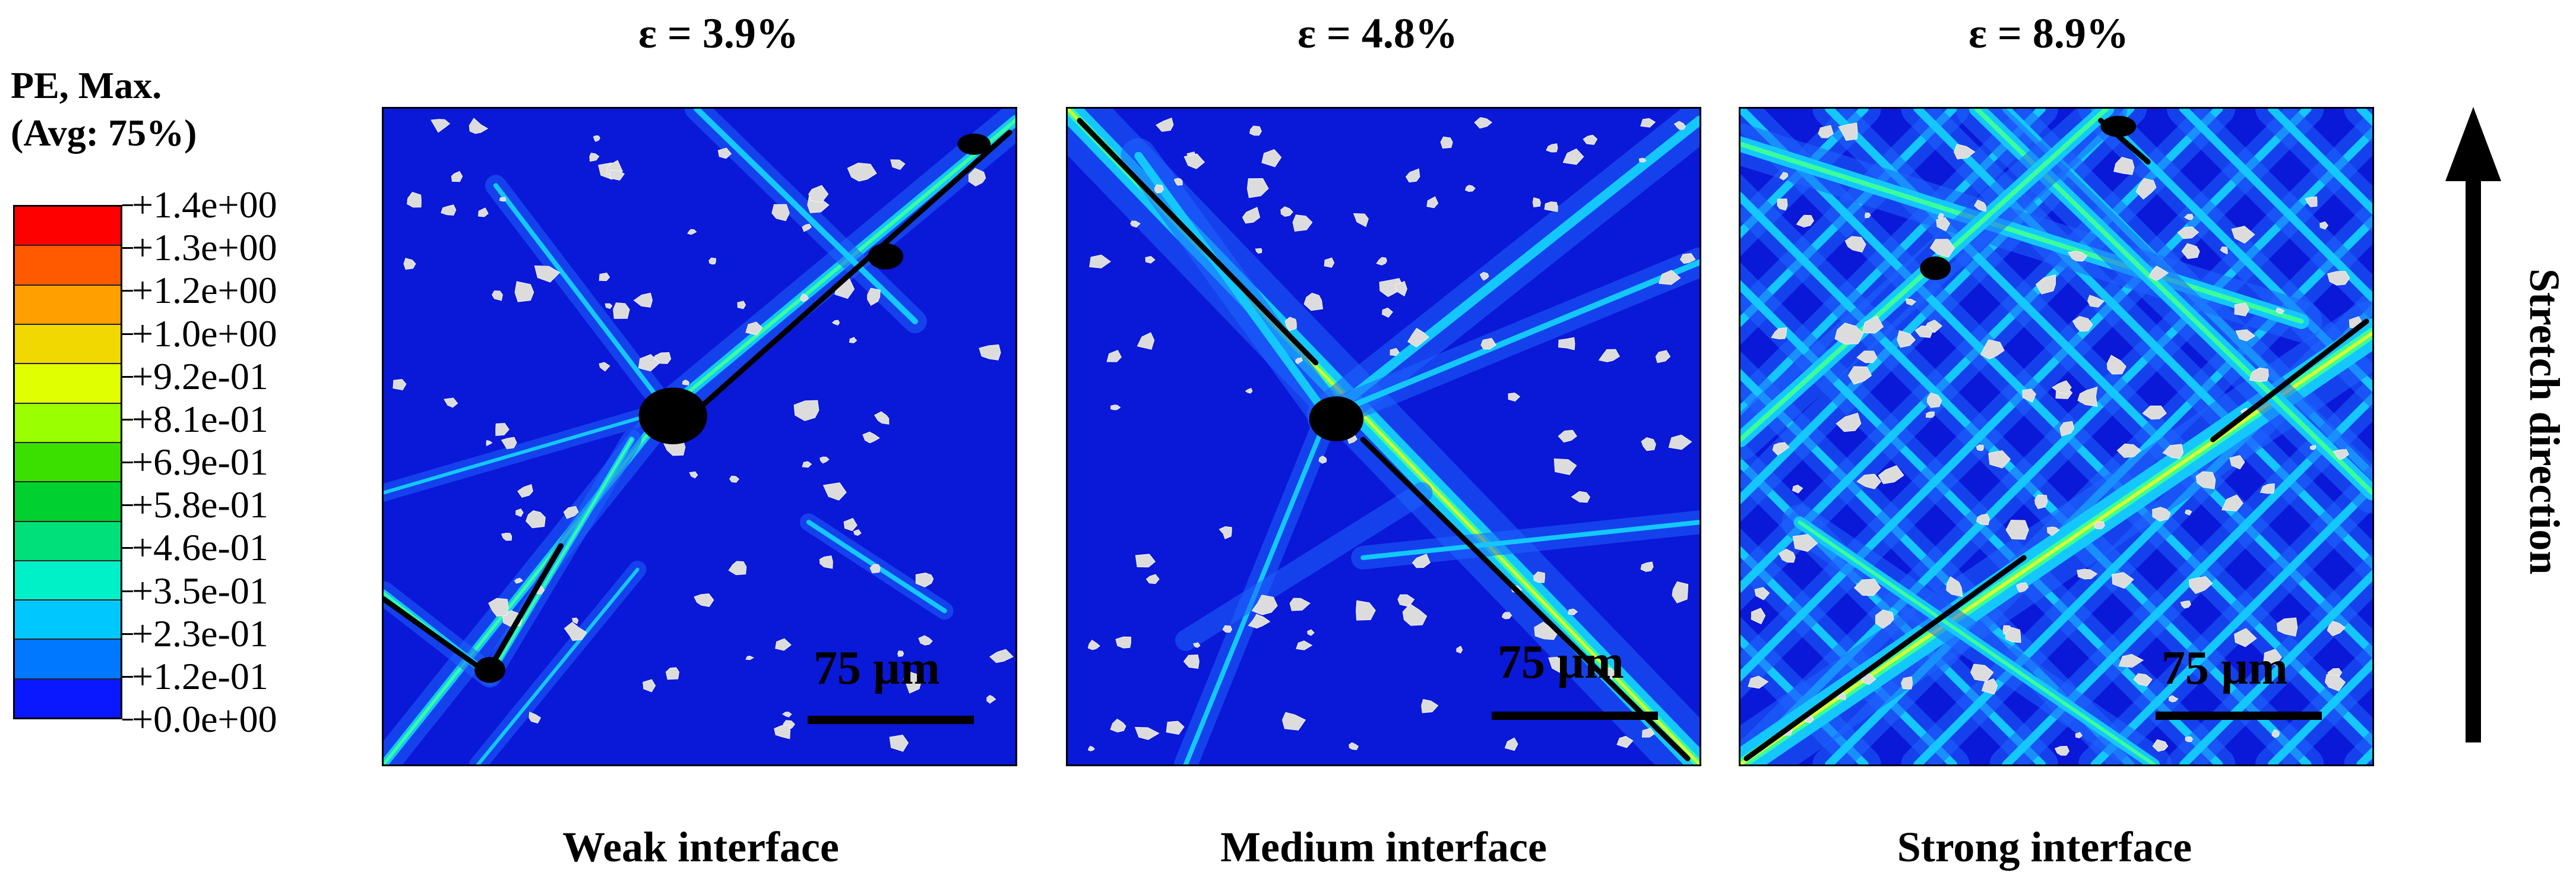 The image size is (2576, 888). Describe the element at coordinates (1383, 847) in the screenshot. I see `caption-medium-interface: Medium interface` at that location.